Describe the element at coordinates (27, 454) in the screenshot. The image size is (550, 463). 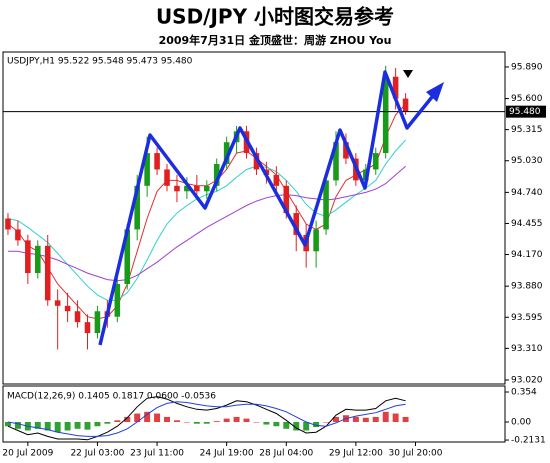
I see `x-tick-label: 20 Jul 2009` at that location.